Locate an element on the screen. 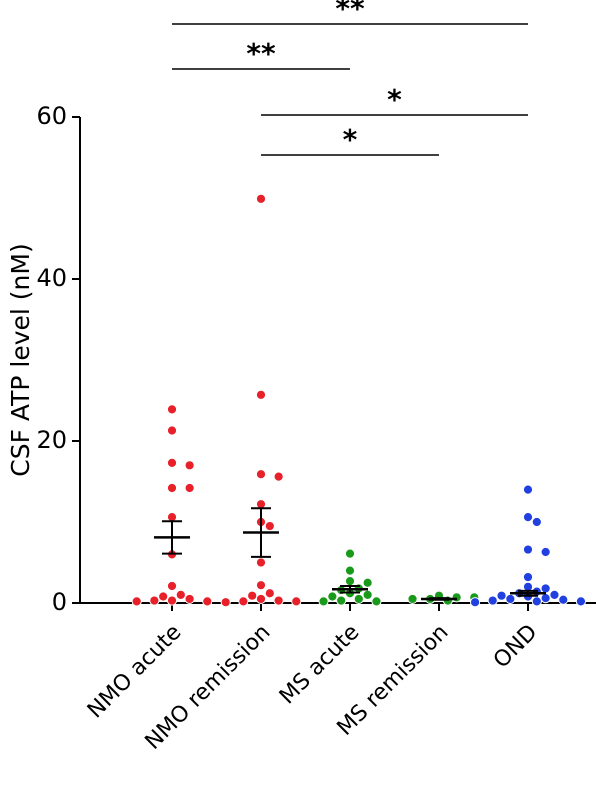 This screenshot has width=596, height=786. y-tick-label: 60 is located at coordinates (51, 116).